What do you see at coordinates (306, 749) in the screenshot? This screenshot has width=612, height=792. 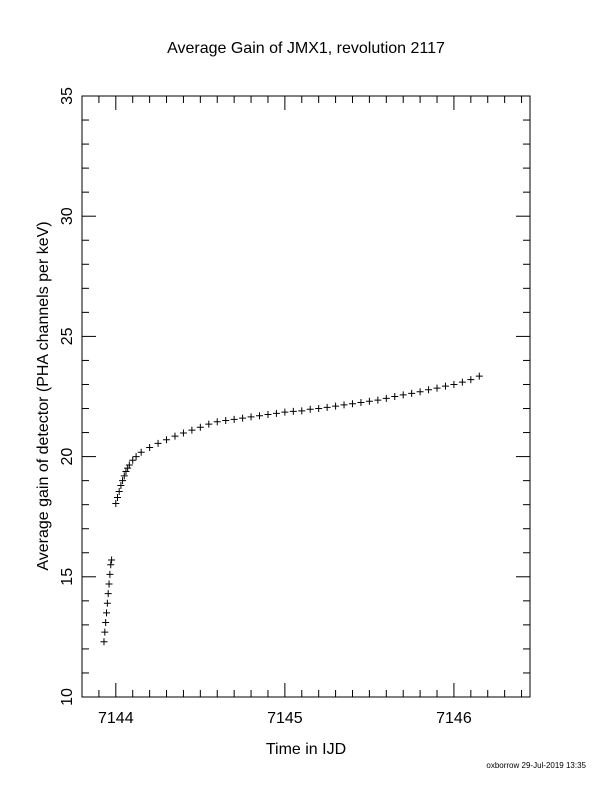 I see `x-axis-label: Time in IJD` at bounding box center [306, 749].